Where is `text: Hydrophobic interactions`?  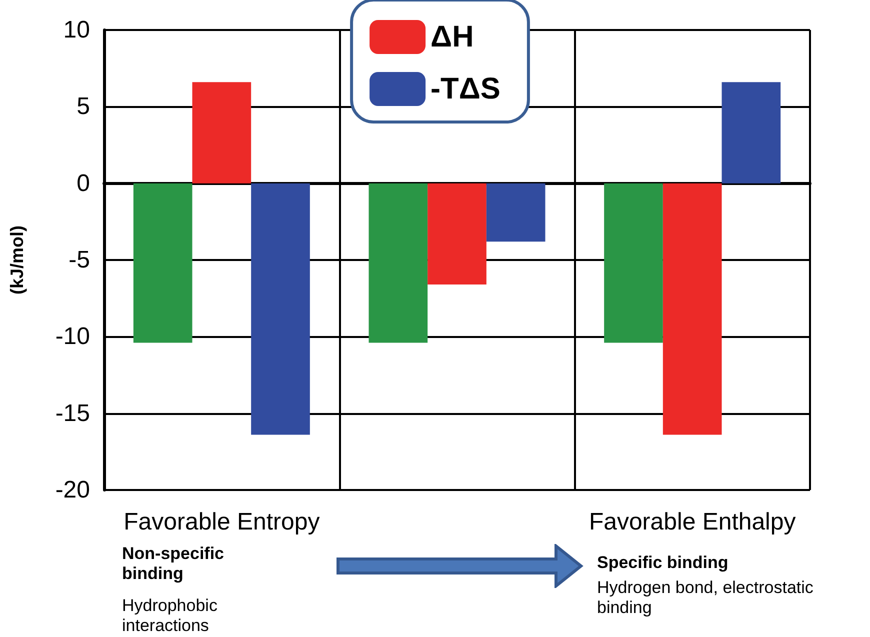 text: Hydrophobic interactions is located at coordinates (170, 616).